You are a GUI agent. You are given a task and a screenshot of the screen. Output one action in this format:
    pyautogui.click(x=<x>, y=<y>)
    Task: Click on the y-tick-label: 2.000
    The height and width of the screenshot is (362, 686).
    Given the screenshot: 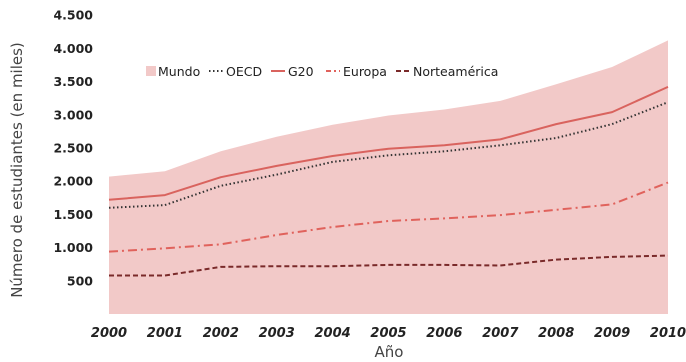 What is the action you would take?
    pyautogui.click(x=73, y=181)
    